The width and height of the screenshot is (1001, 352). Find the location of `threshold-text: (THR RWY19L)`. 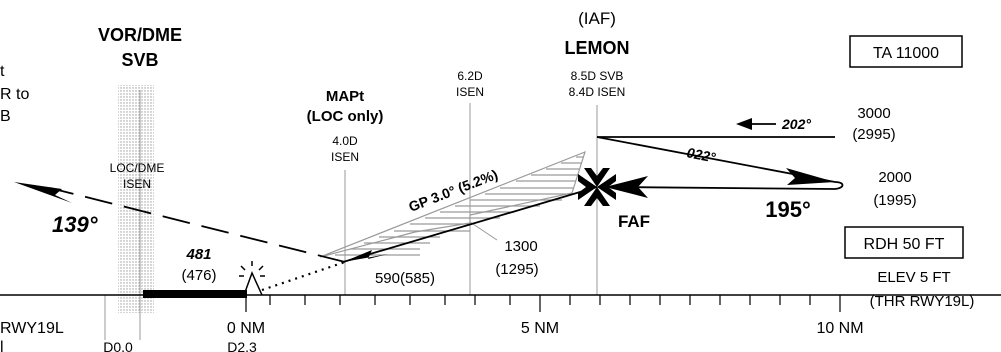

threshold-text: (THR RWY19L) is located at coordinates (922, 301).